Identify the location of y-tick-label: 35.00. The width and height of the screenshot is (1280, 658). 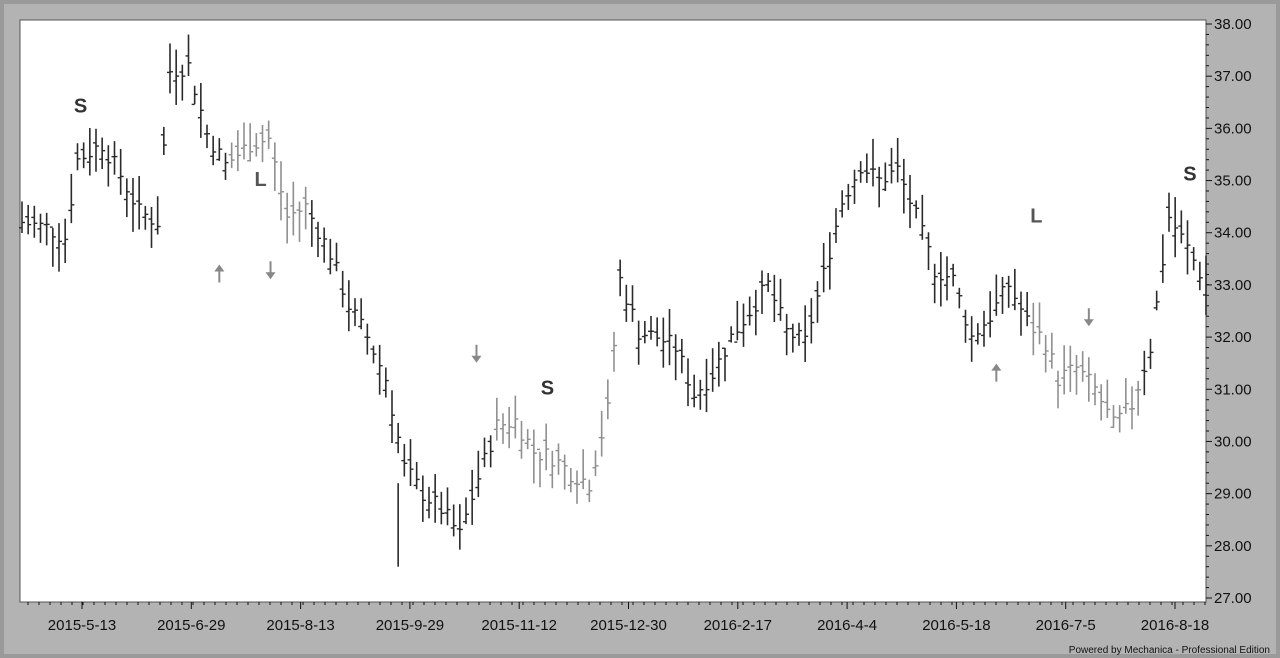
(1233, 181).